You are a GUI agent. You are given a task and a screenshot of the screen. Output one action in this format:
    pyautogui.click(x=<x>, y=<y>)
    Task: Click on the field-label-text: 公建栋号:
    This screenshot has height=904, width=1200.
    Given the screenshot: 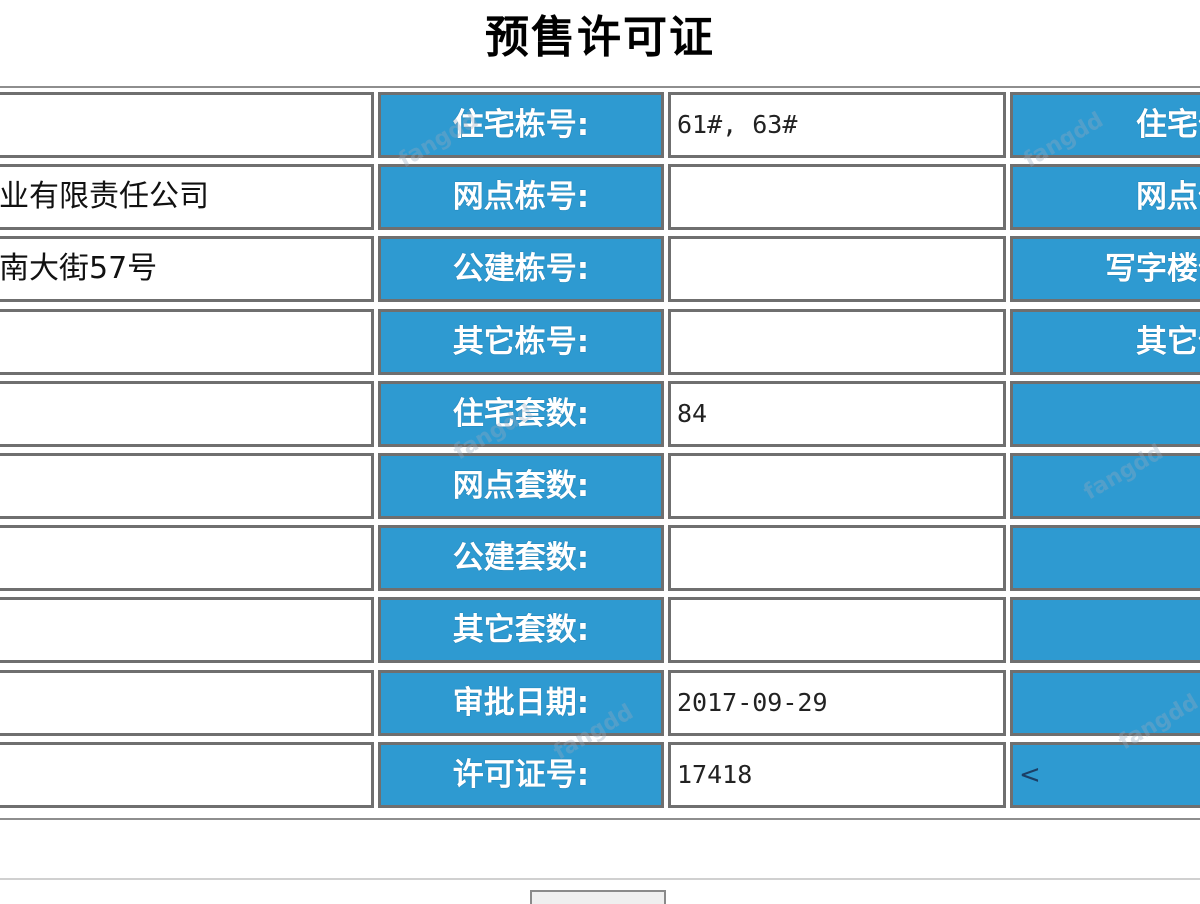 What is the action you would take?
    pyautogui.click(x=521, y=269)
    